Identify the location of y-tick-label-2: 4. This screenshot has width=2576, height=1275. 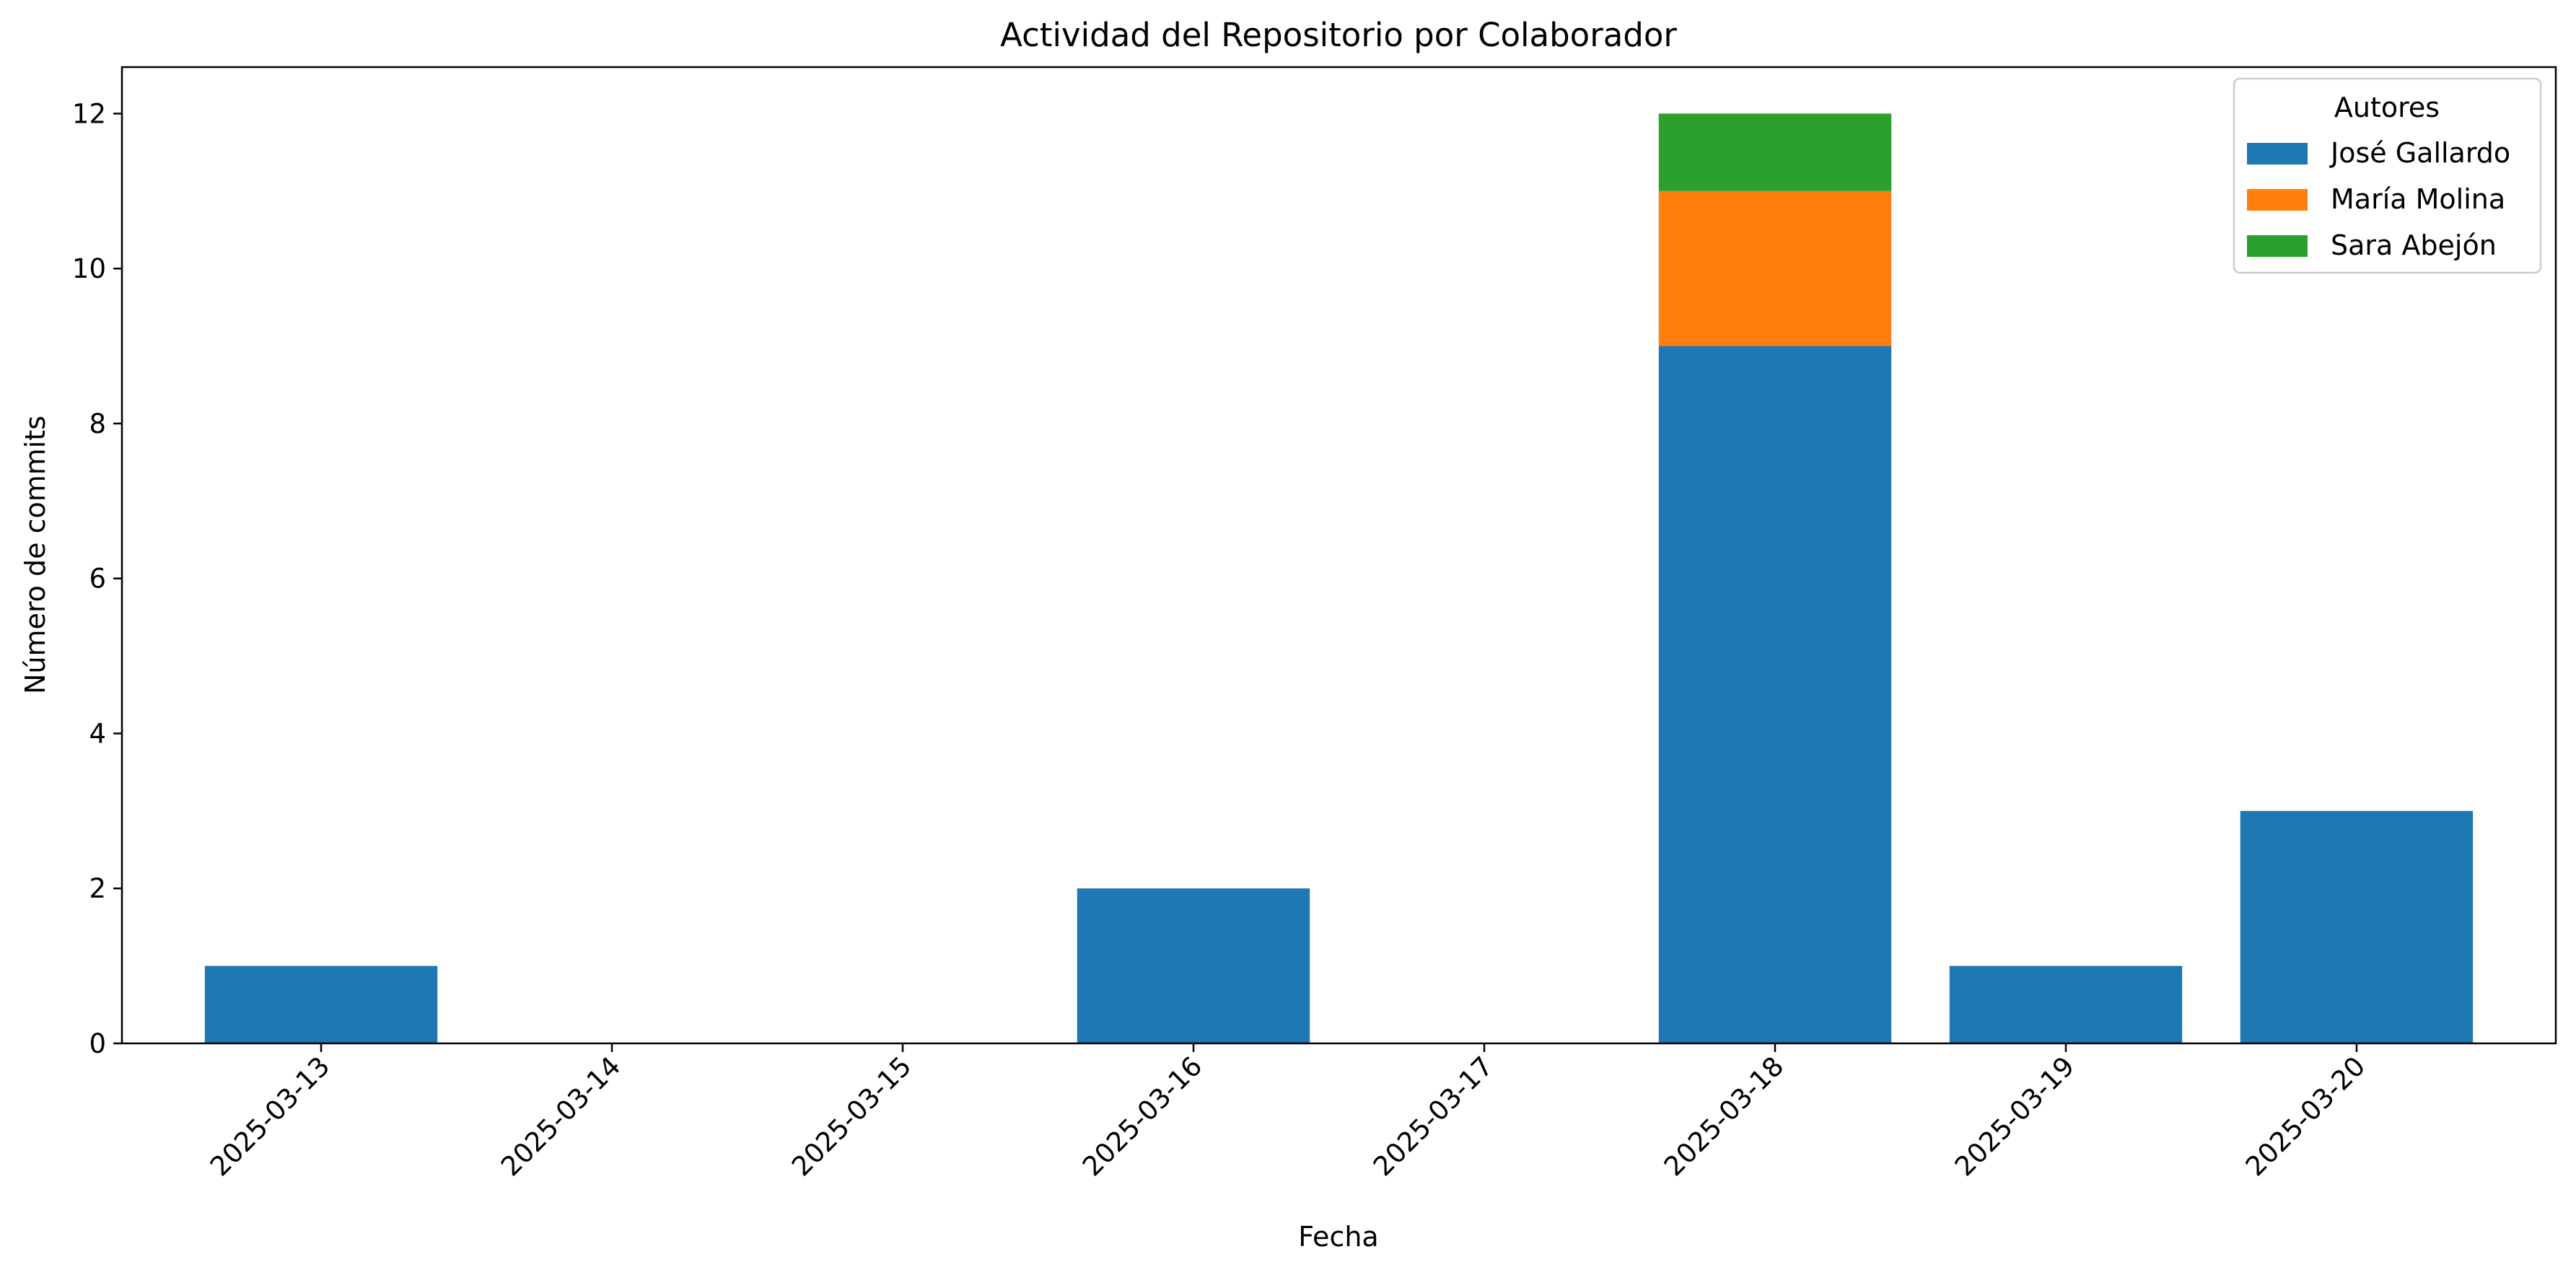
(97, 734).